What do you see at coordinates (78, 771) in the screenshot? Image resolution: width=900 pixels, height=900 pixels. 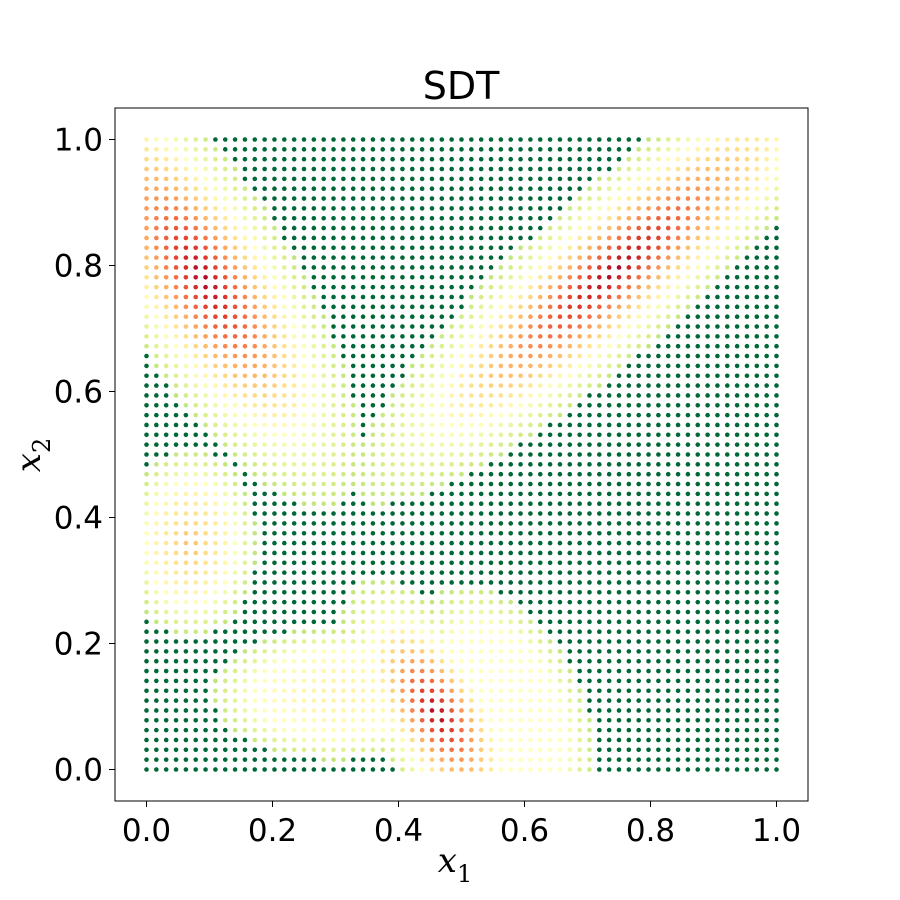 I see `y-tick-label: 0.0` at bounding box center [78, 771].